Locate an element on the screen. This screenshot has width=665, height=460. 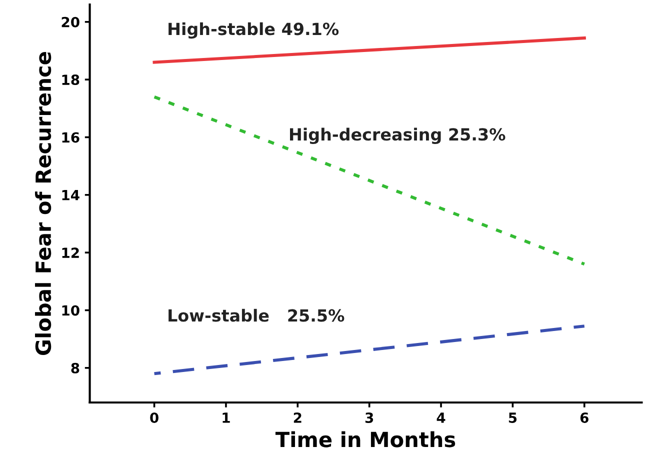
x-tick-label: 5 is located at coordinates (512, 417).